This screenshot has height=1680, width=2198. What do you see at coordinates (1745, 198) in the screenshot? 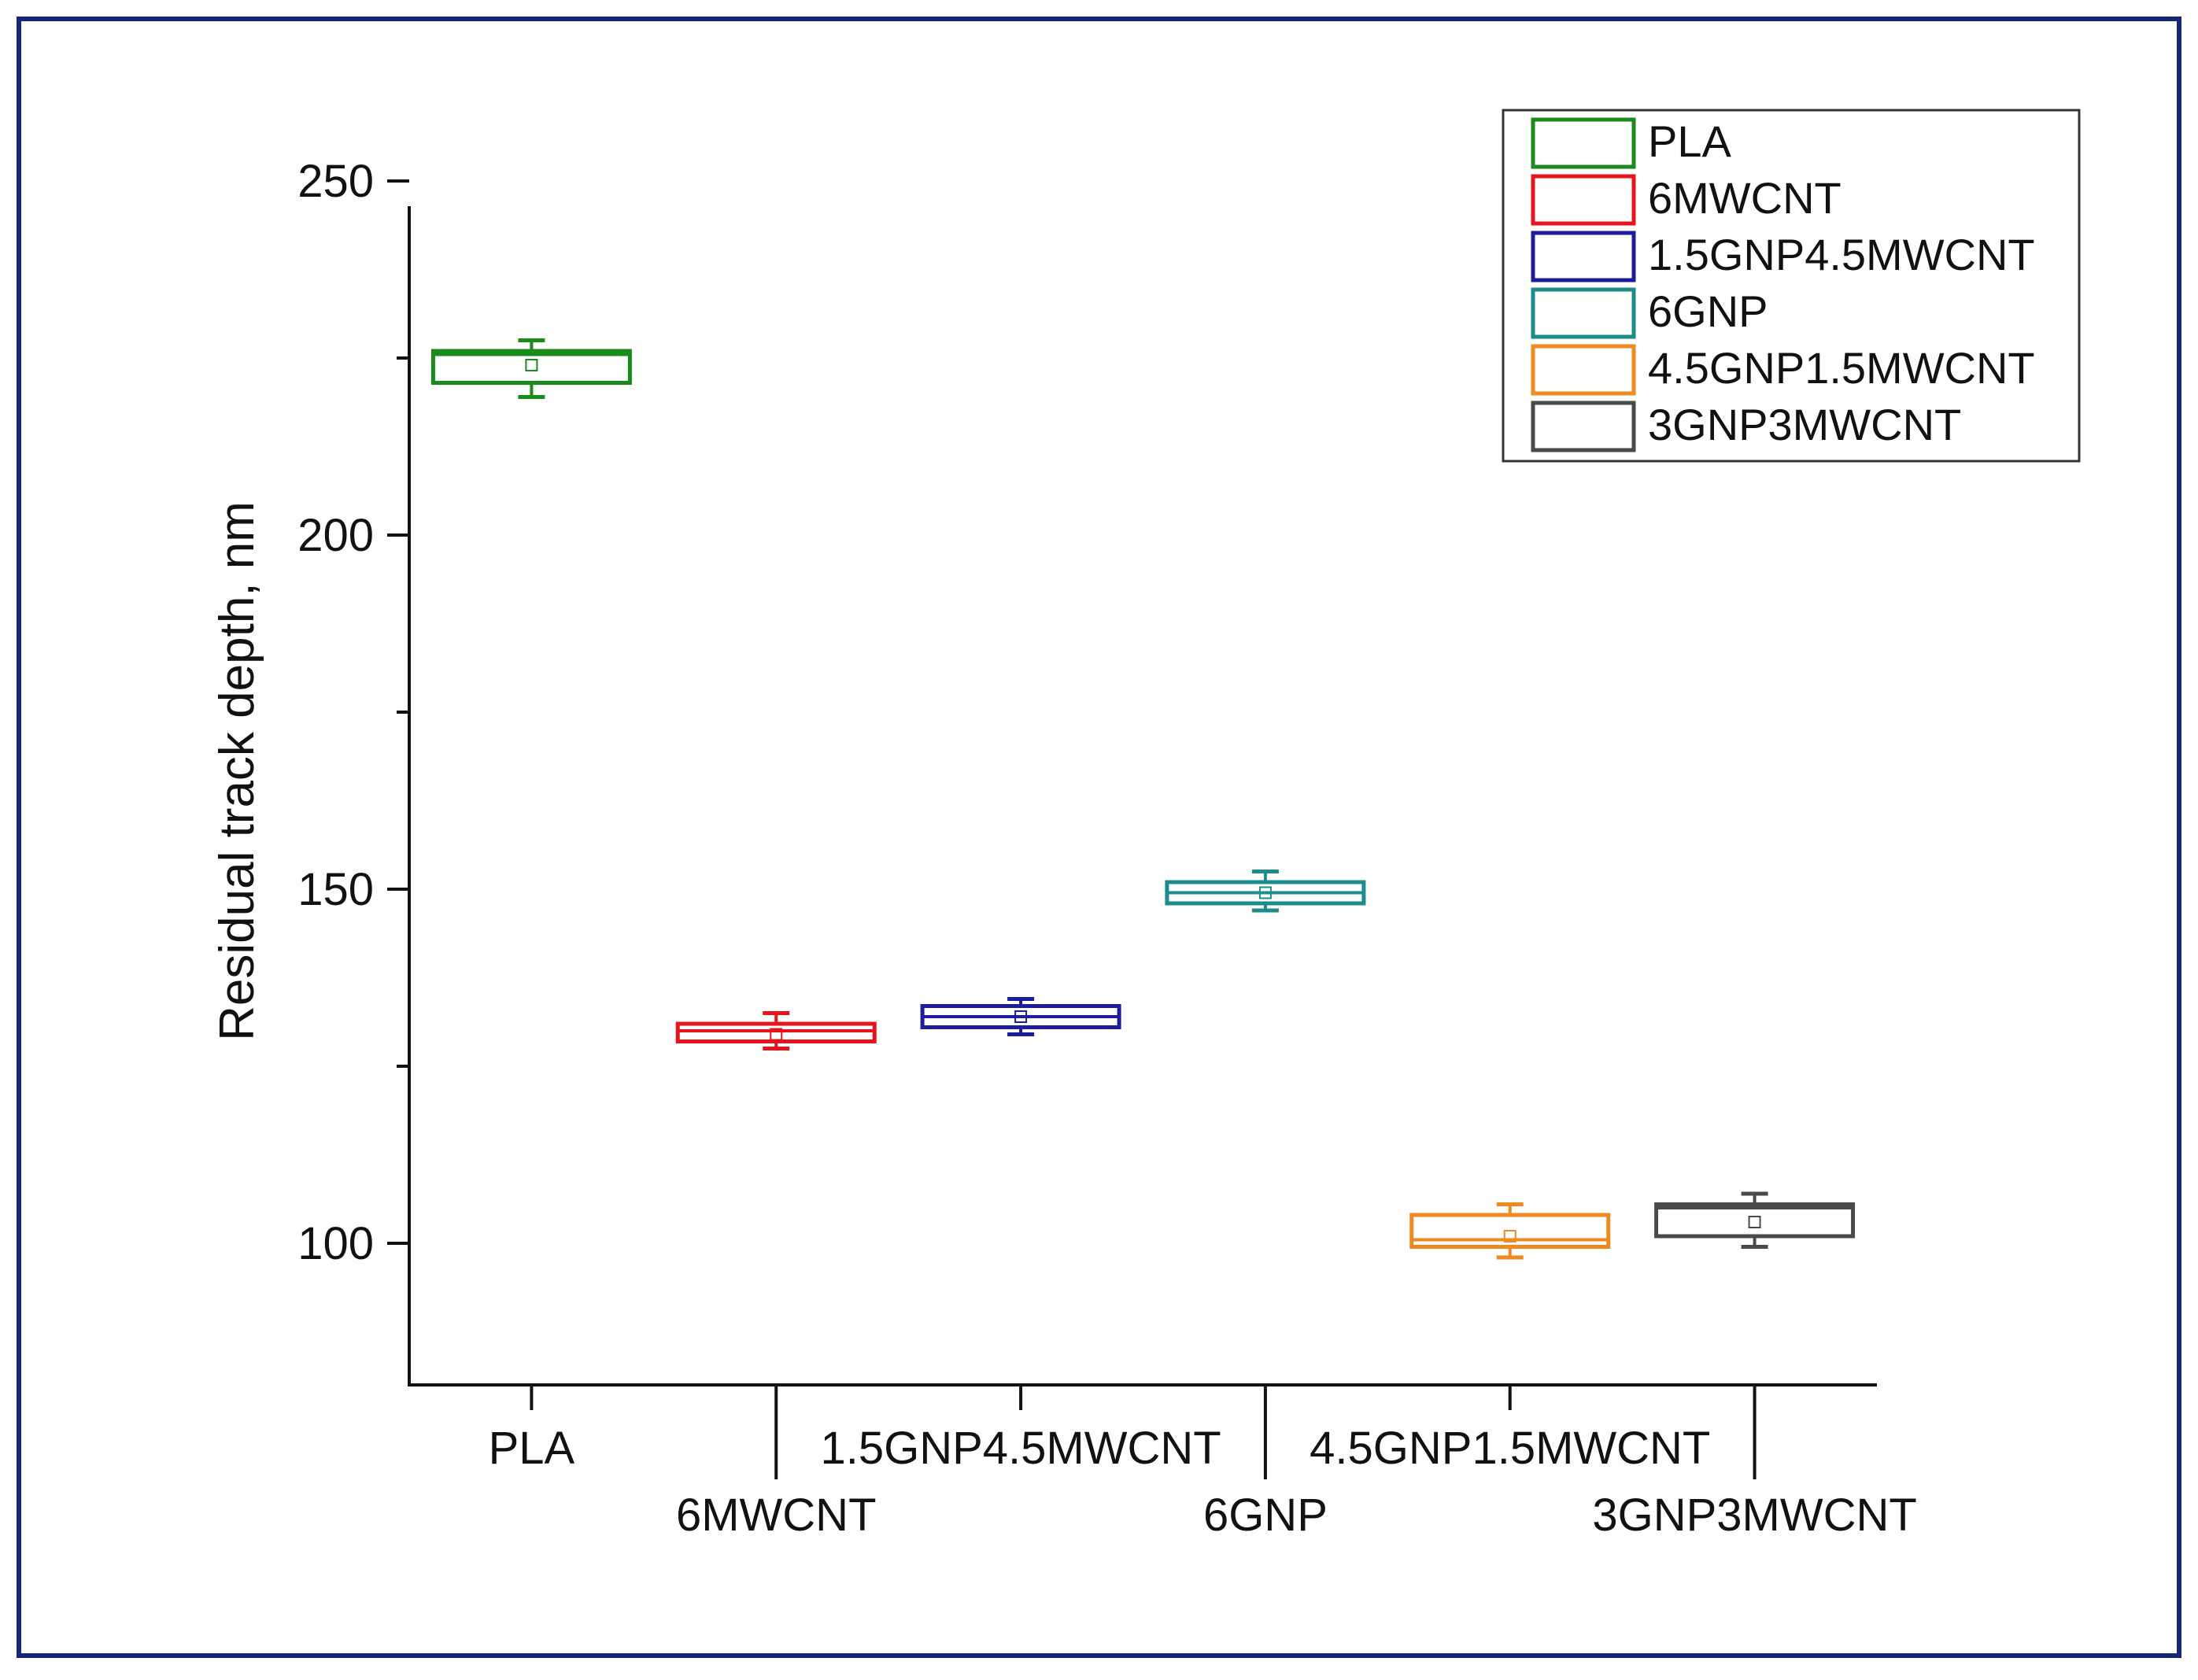
I see `legend-label: 6MWCNT` at bounding box center [1745, 198].